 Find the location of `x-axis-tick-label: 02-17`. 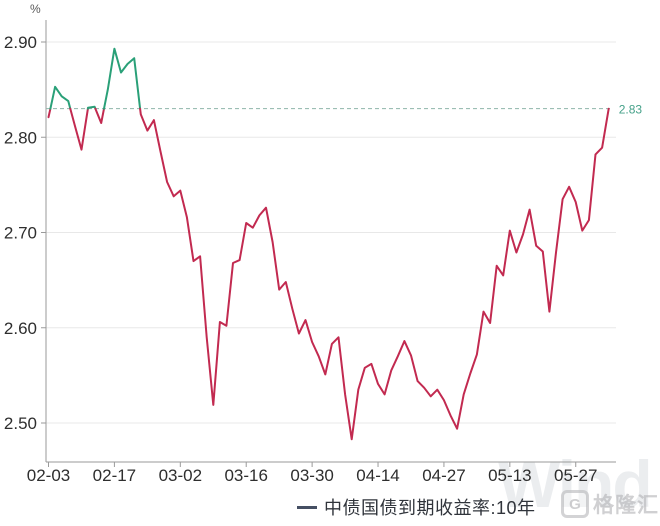

x-axis-tick-label: 02-17 is located at coordinates (114, 475).